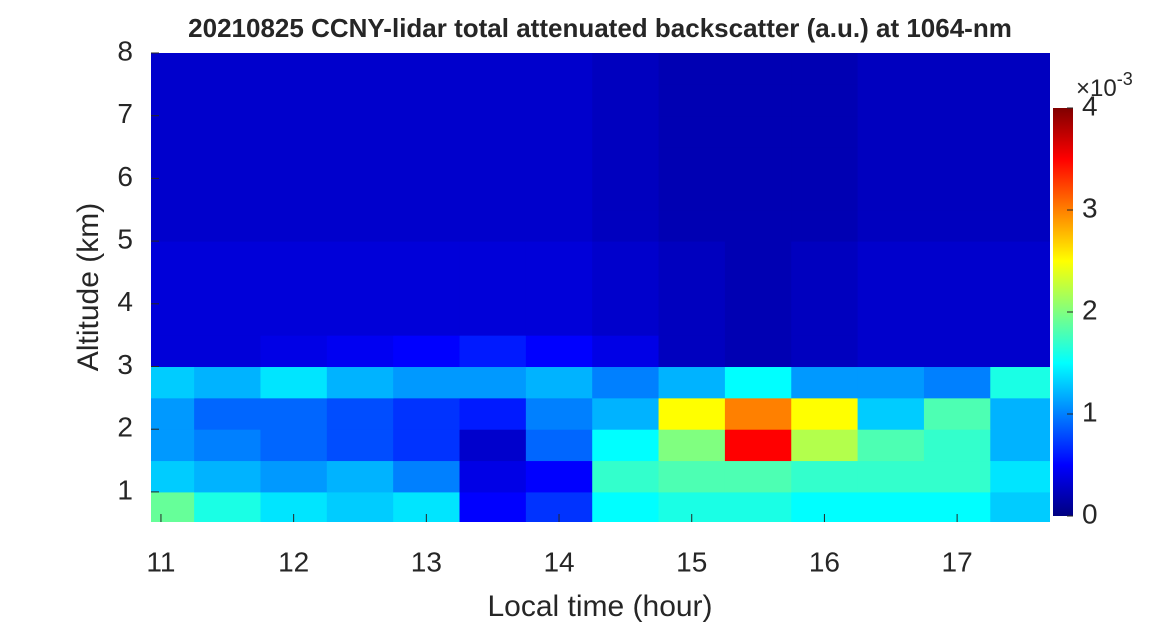  What do you see at coordinates (426, 561) in the screenshot?
I see `x-tick-label: 13` at bounding box center [426, 561].